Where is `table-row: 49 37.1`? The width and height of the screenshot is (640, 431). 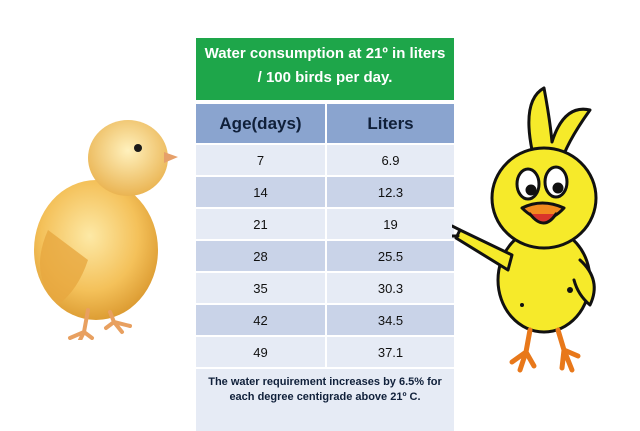
table-row: 49 37.1 is located at coordinates (325, 351).